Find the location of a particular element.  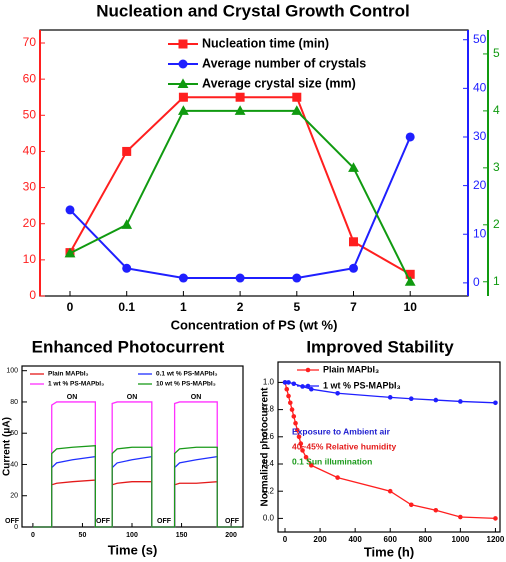

annotation: Exposure to Ambient air is located at coordinates (341, 431).